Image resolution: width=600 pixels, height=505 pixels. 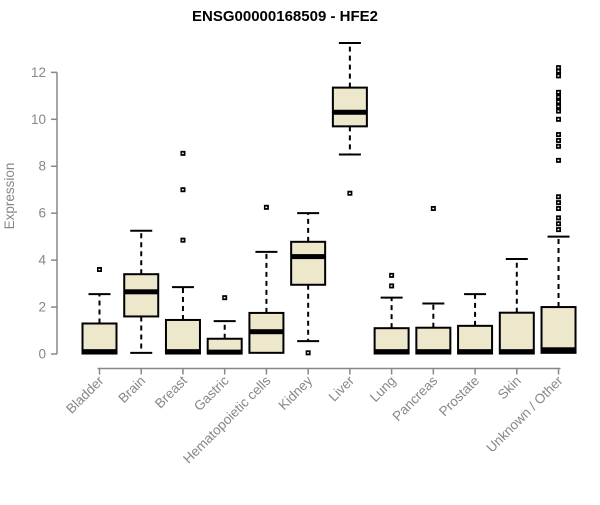 What do you see at coordinates (9, 196) in the screenshot?
I see `y-axis-title: Expression` at bounding box center [9, 196].